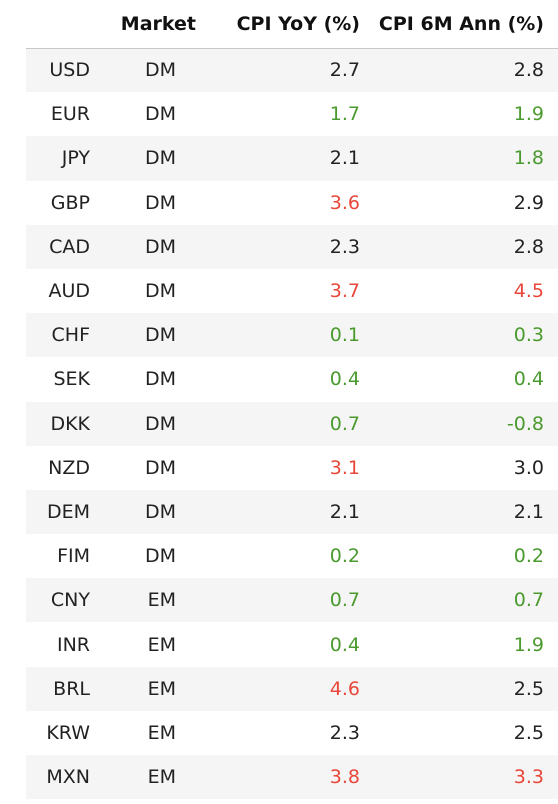 This screenshot has width=558, height=804. What do you see at coordinates (528, 335) in the screenshot?
I see `cell-cpi-6m-ann: 0.3` at bounding box center [528, 335].